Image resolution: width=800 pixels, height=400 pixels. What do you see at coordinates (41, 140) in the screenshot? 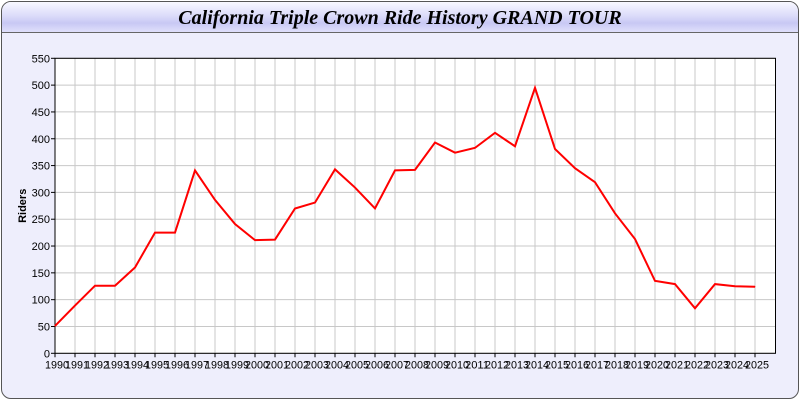
I see `y-tick-label: 400` at bounding box center [41, 140].